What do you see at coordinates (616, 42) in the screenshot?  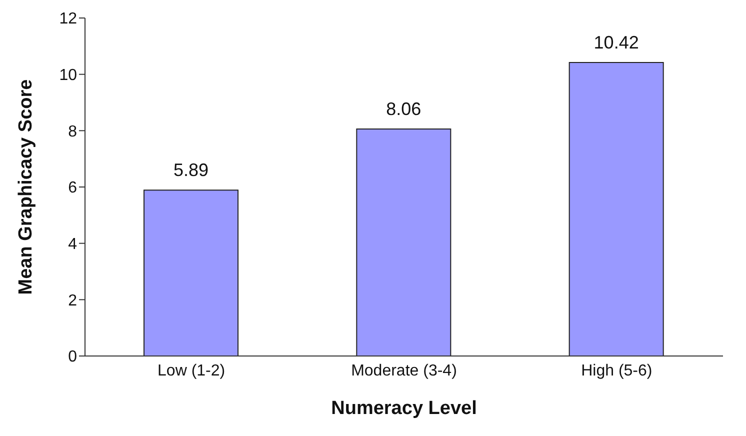 I see `data-label: 10.42` at bounding box center [616, 42].